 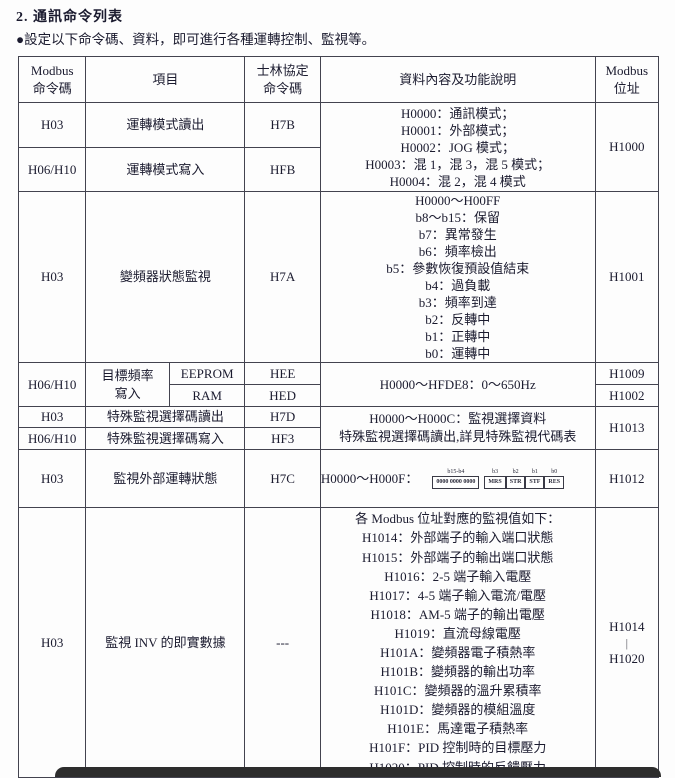 What do you see at coordinates (554, 482) in the screenshot?
I see `bit-cell: RES` at bounding box center [554, 482].